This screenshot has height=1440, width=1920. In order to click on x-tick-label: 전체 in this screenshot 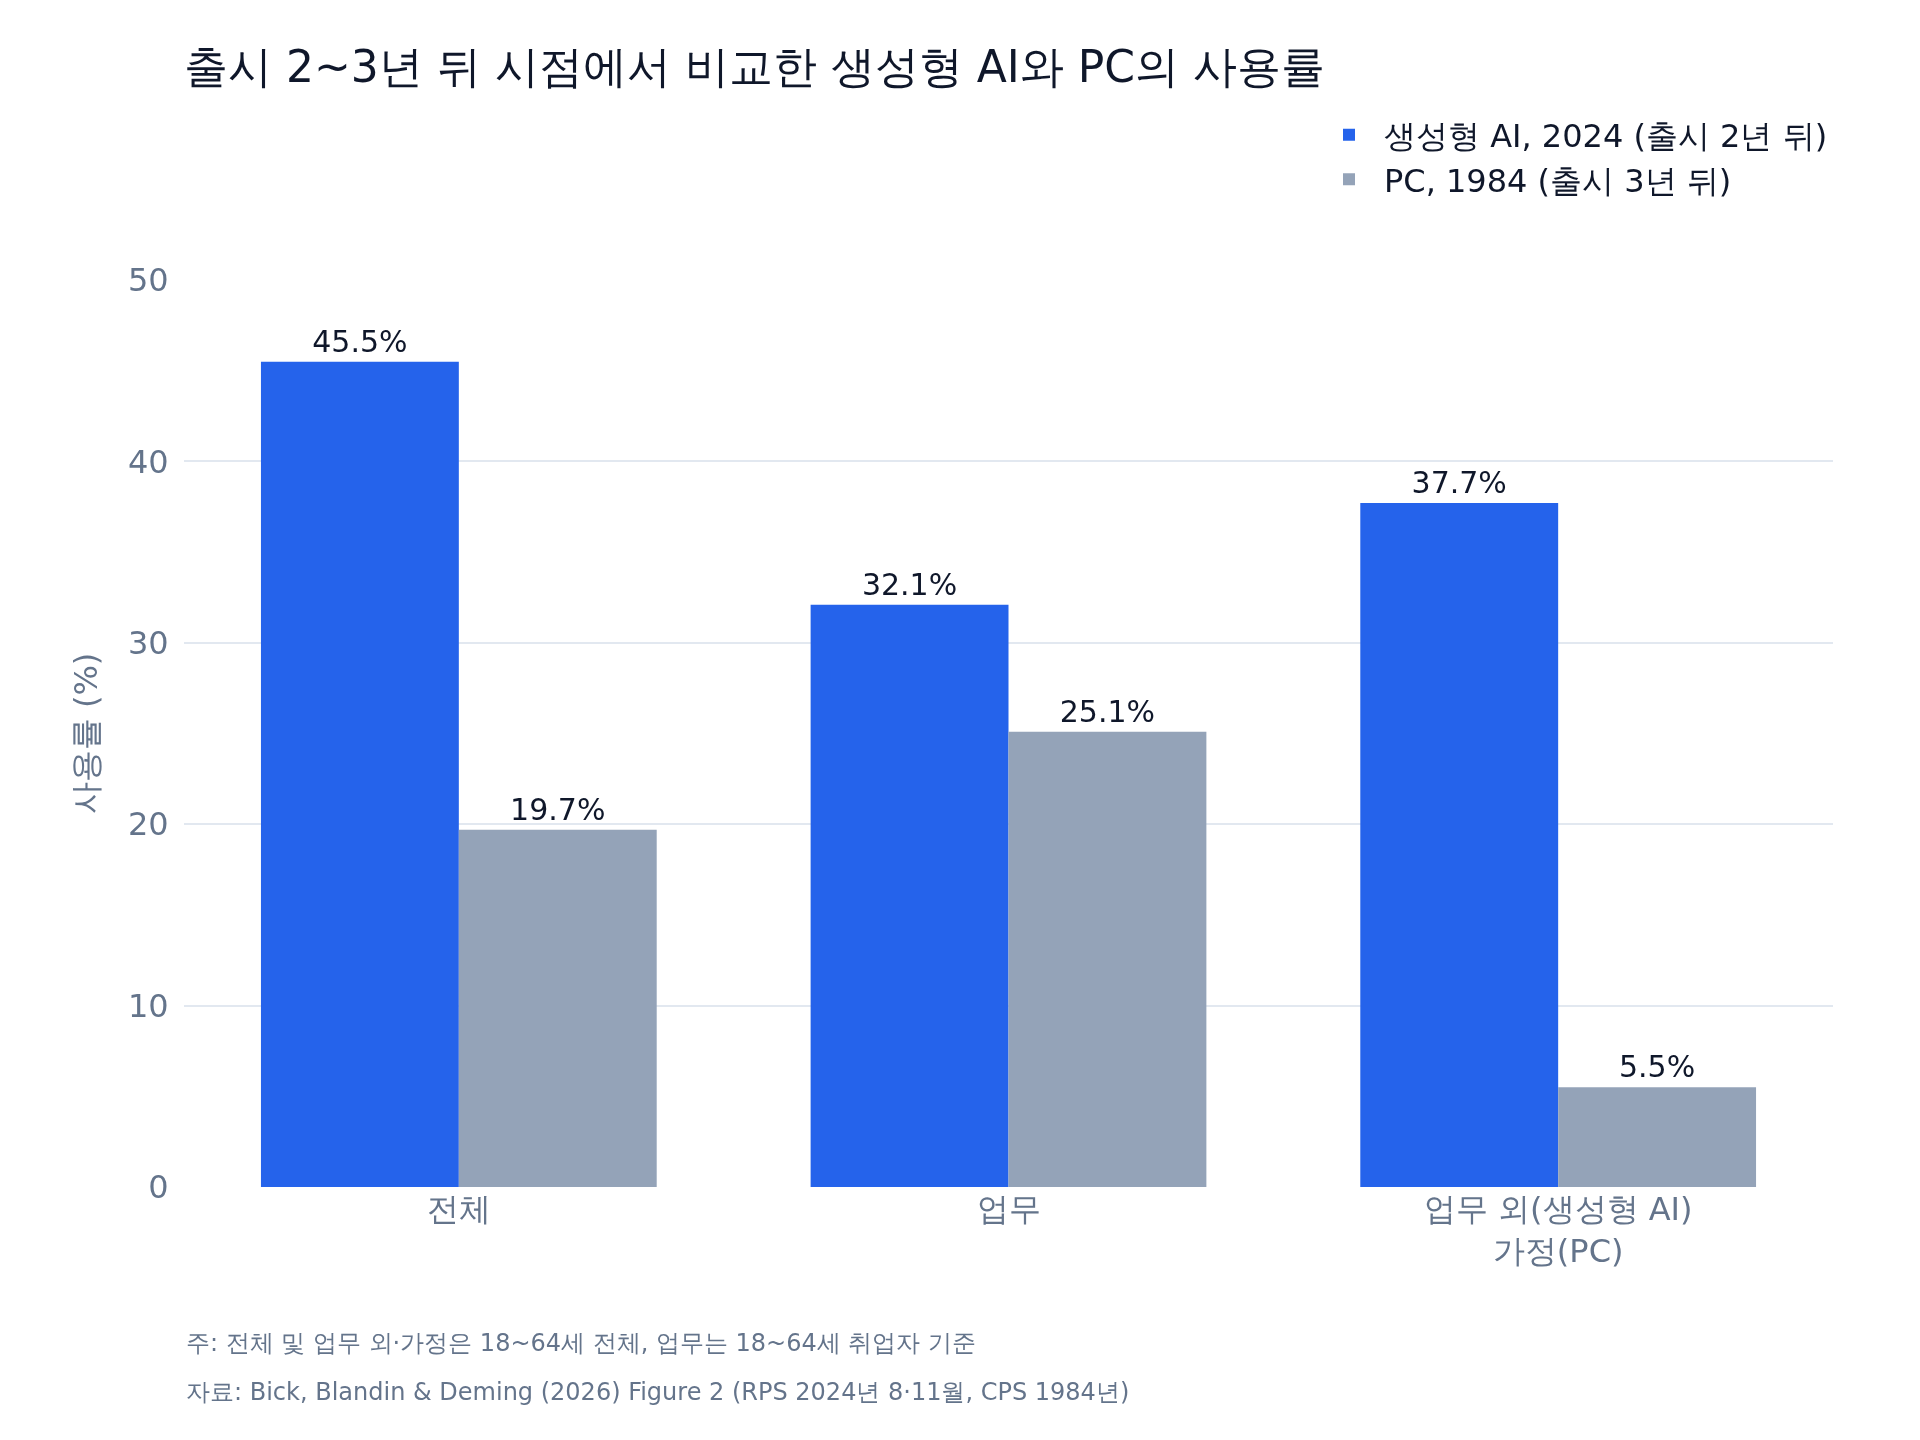, I will do `click(458, 1209)`.